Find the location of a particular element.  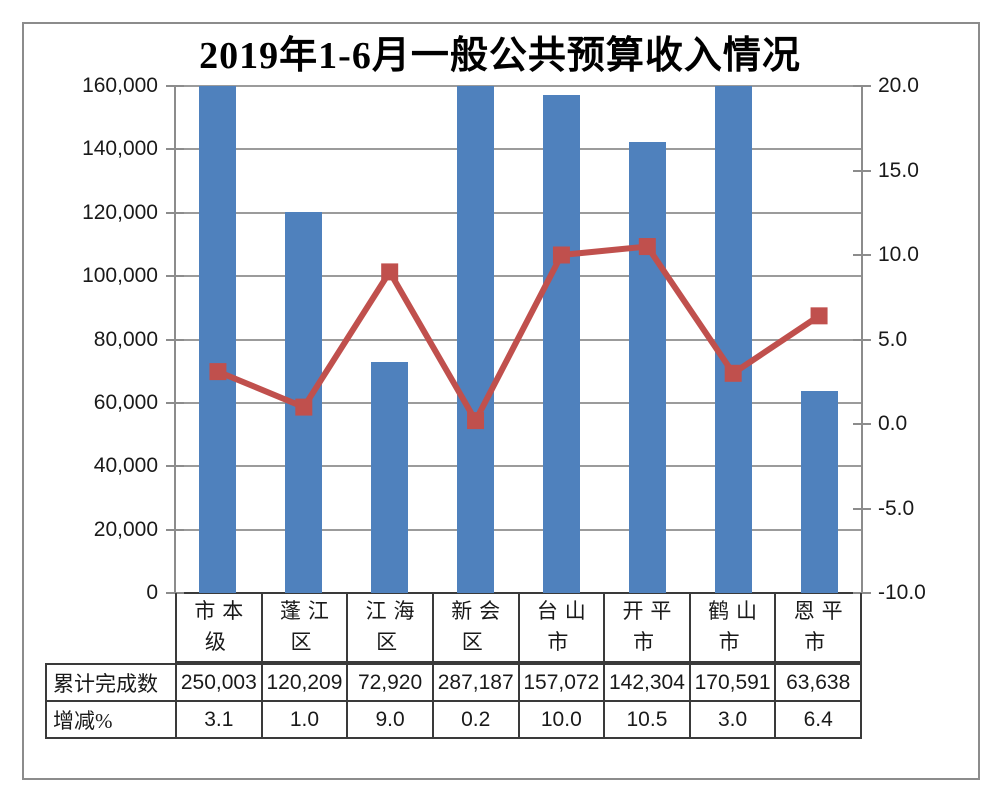

category-label-鹤山市: 鹤山 市 is located at coordinates (734, 627).